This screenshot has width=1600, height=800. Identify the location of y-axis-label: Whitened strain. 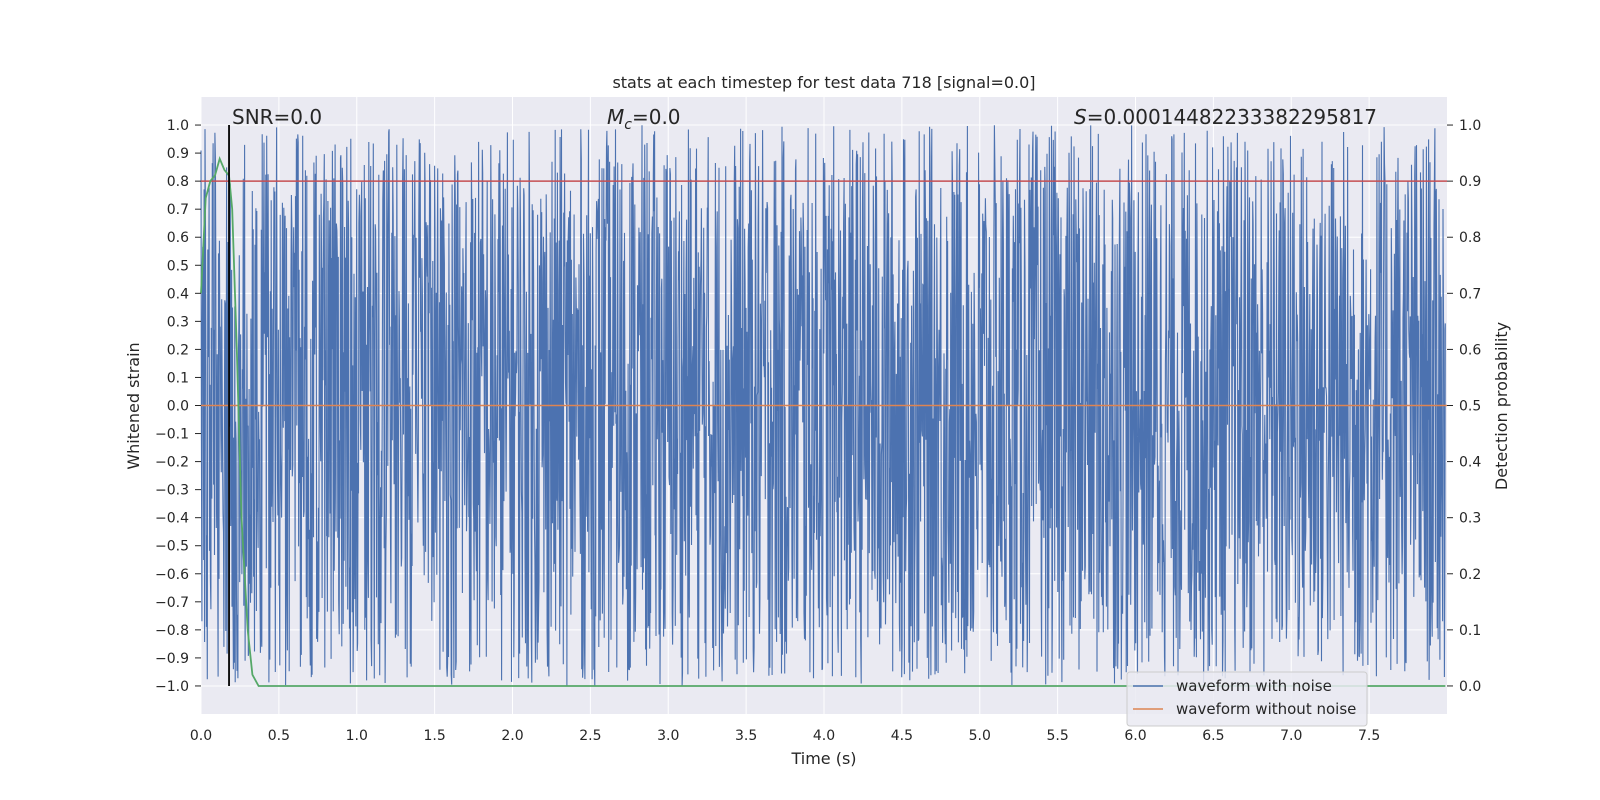
(133, 405).